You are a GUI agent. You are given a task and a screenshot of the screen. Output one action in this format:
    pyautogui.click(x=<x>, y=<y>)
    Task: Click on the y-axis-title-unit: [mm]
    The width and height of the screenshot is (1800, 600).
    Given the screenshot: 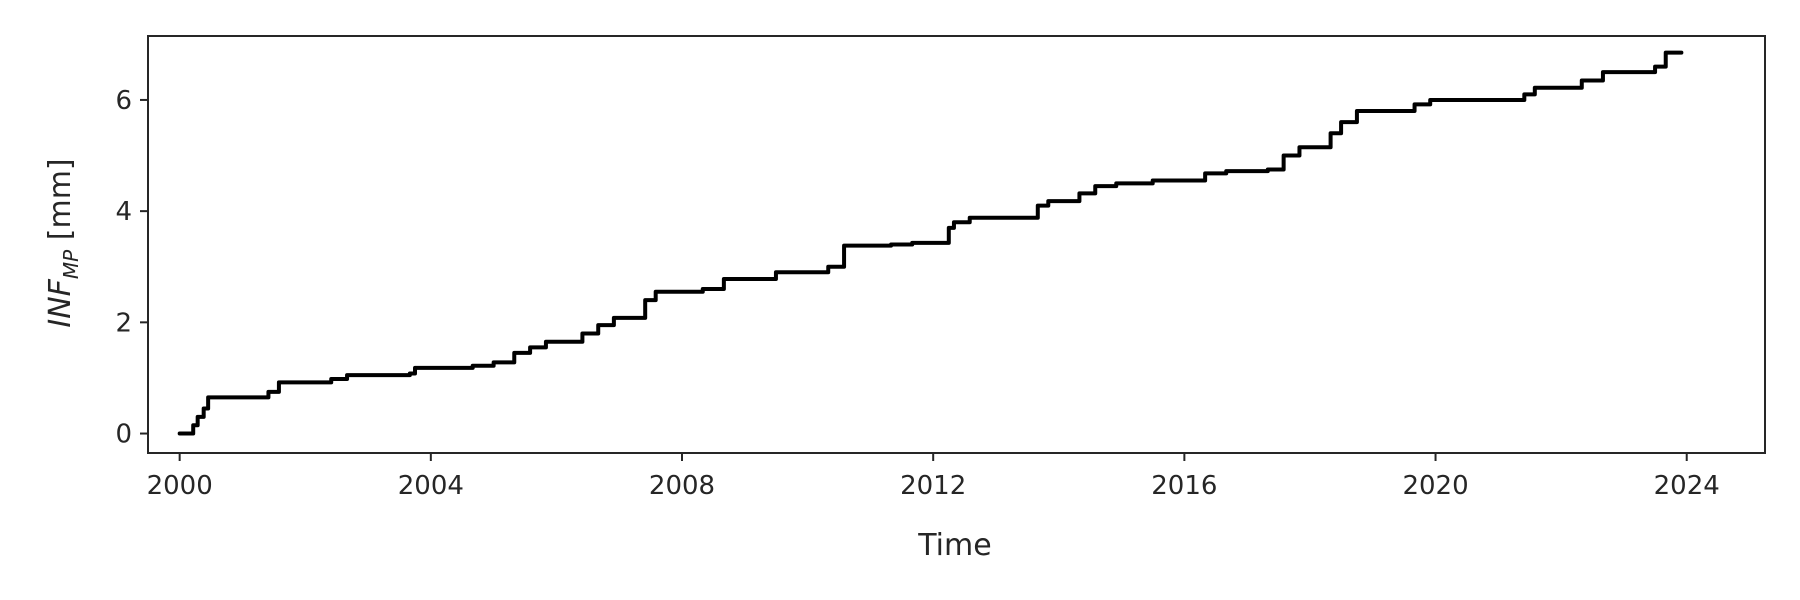 What is the action you would take?
    pyautogui.click(x=60, y=203)
    